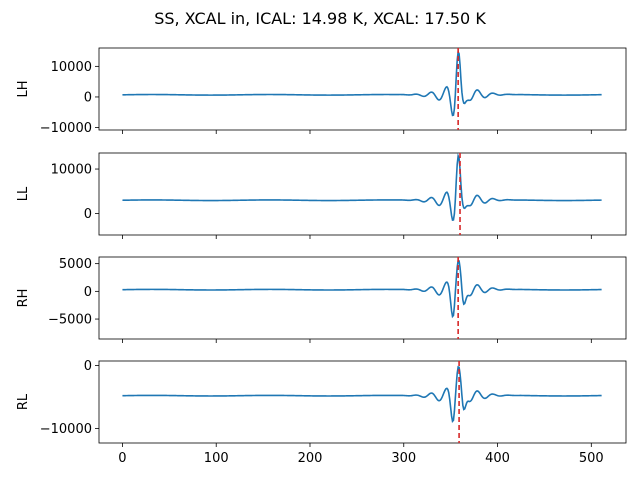  I want to click on x-tick-label: 100, so click(216, 458).